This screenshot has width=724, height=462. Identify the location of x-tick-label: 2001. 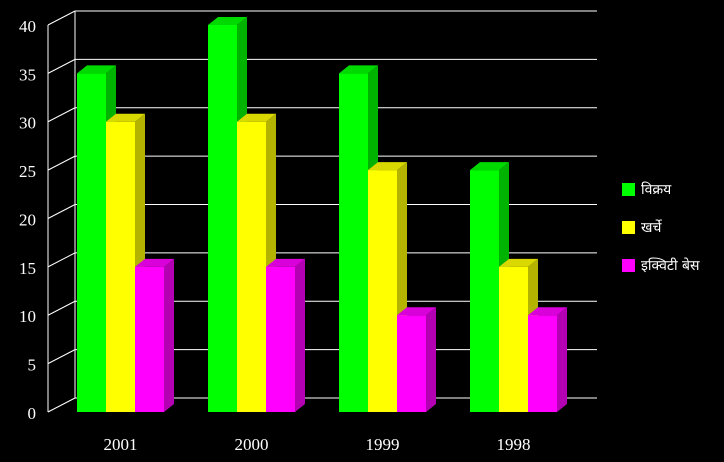
(121, 444).